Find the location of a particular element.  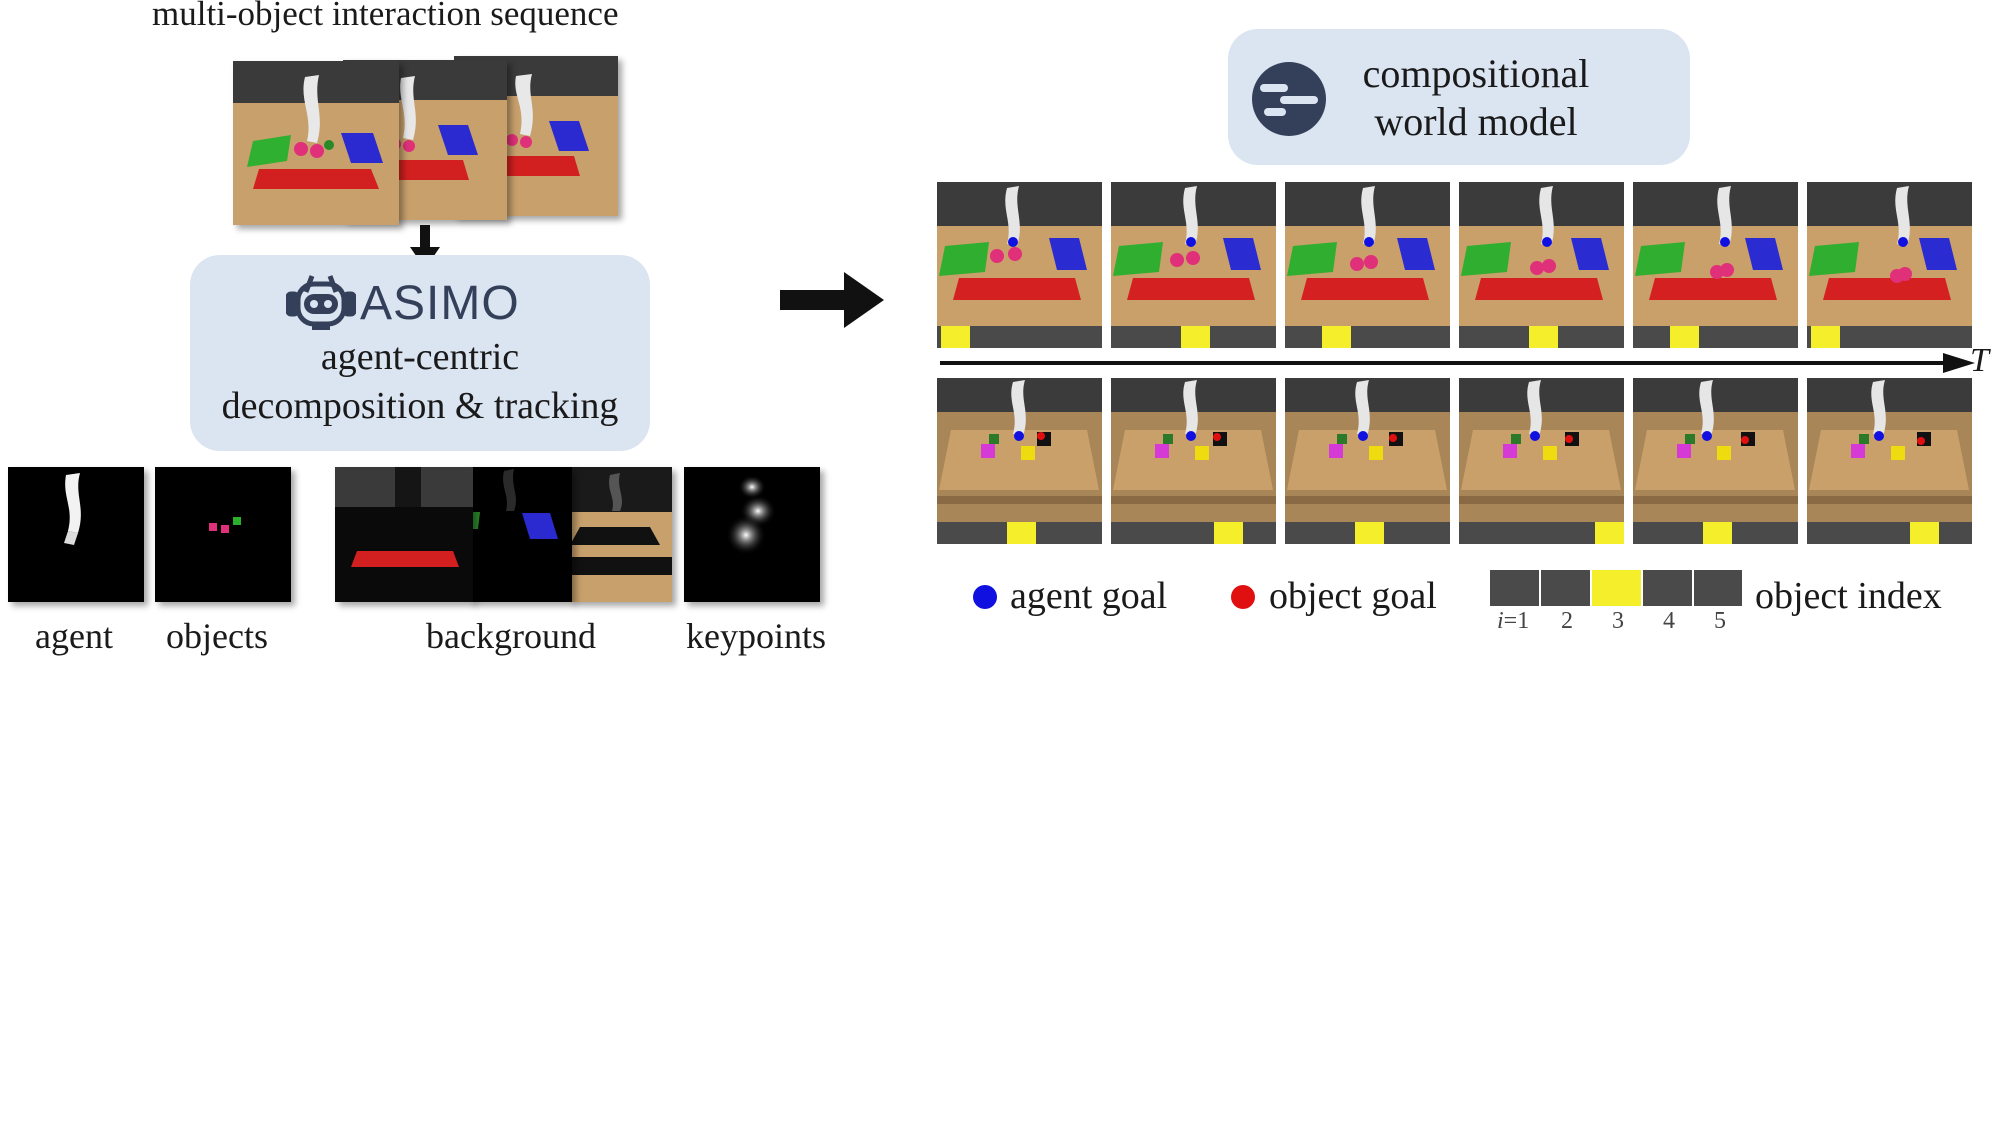

bottom-rollout-row is located at coordinates (1457, 461).